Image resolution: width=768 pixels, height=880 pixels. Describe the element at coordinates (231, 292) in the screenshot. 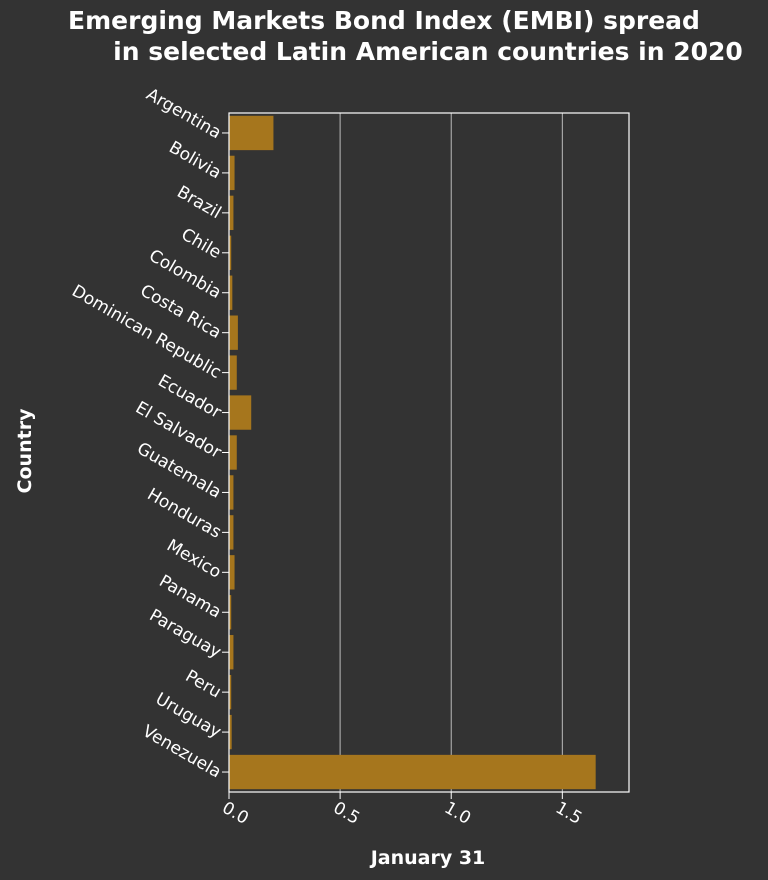

I see `bar-colombia` at that location.